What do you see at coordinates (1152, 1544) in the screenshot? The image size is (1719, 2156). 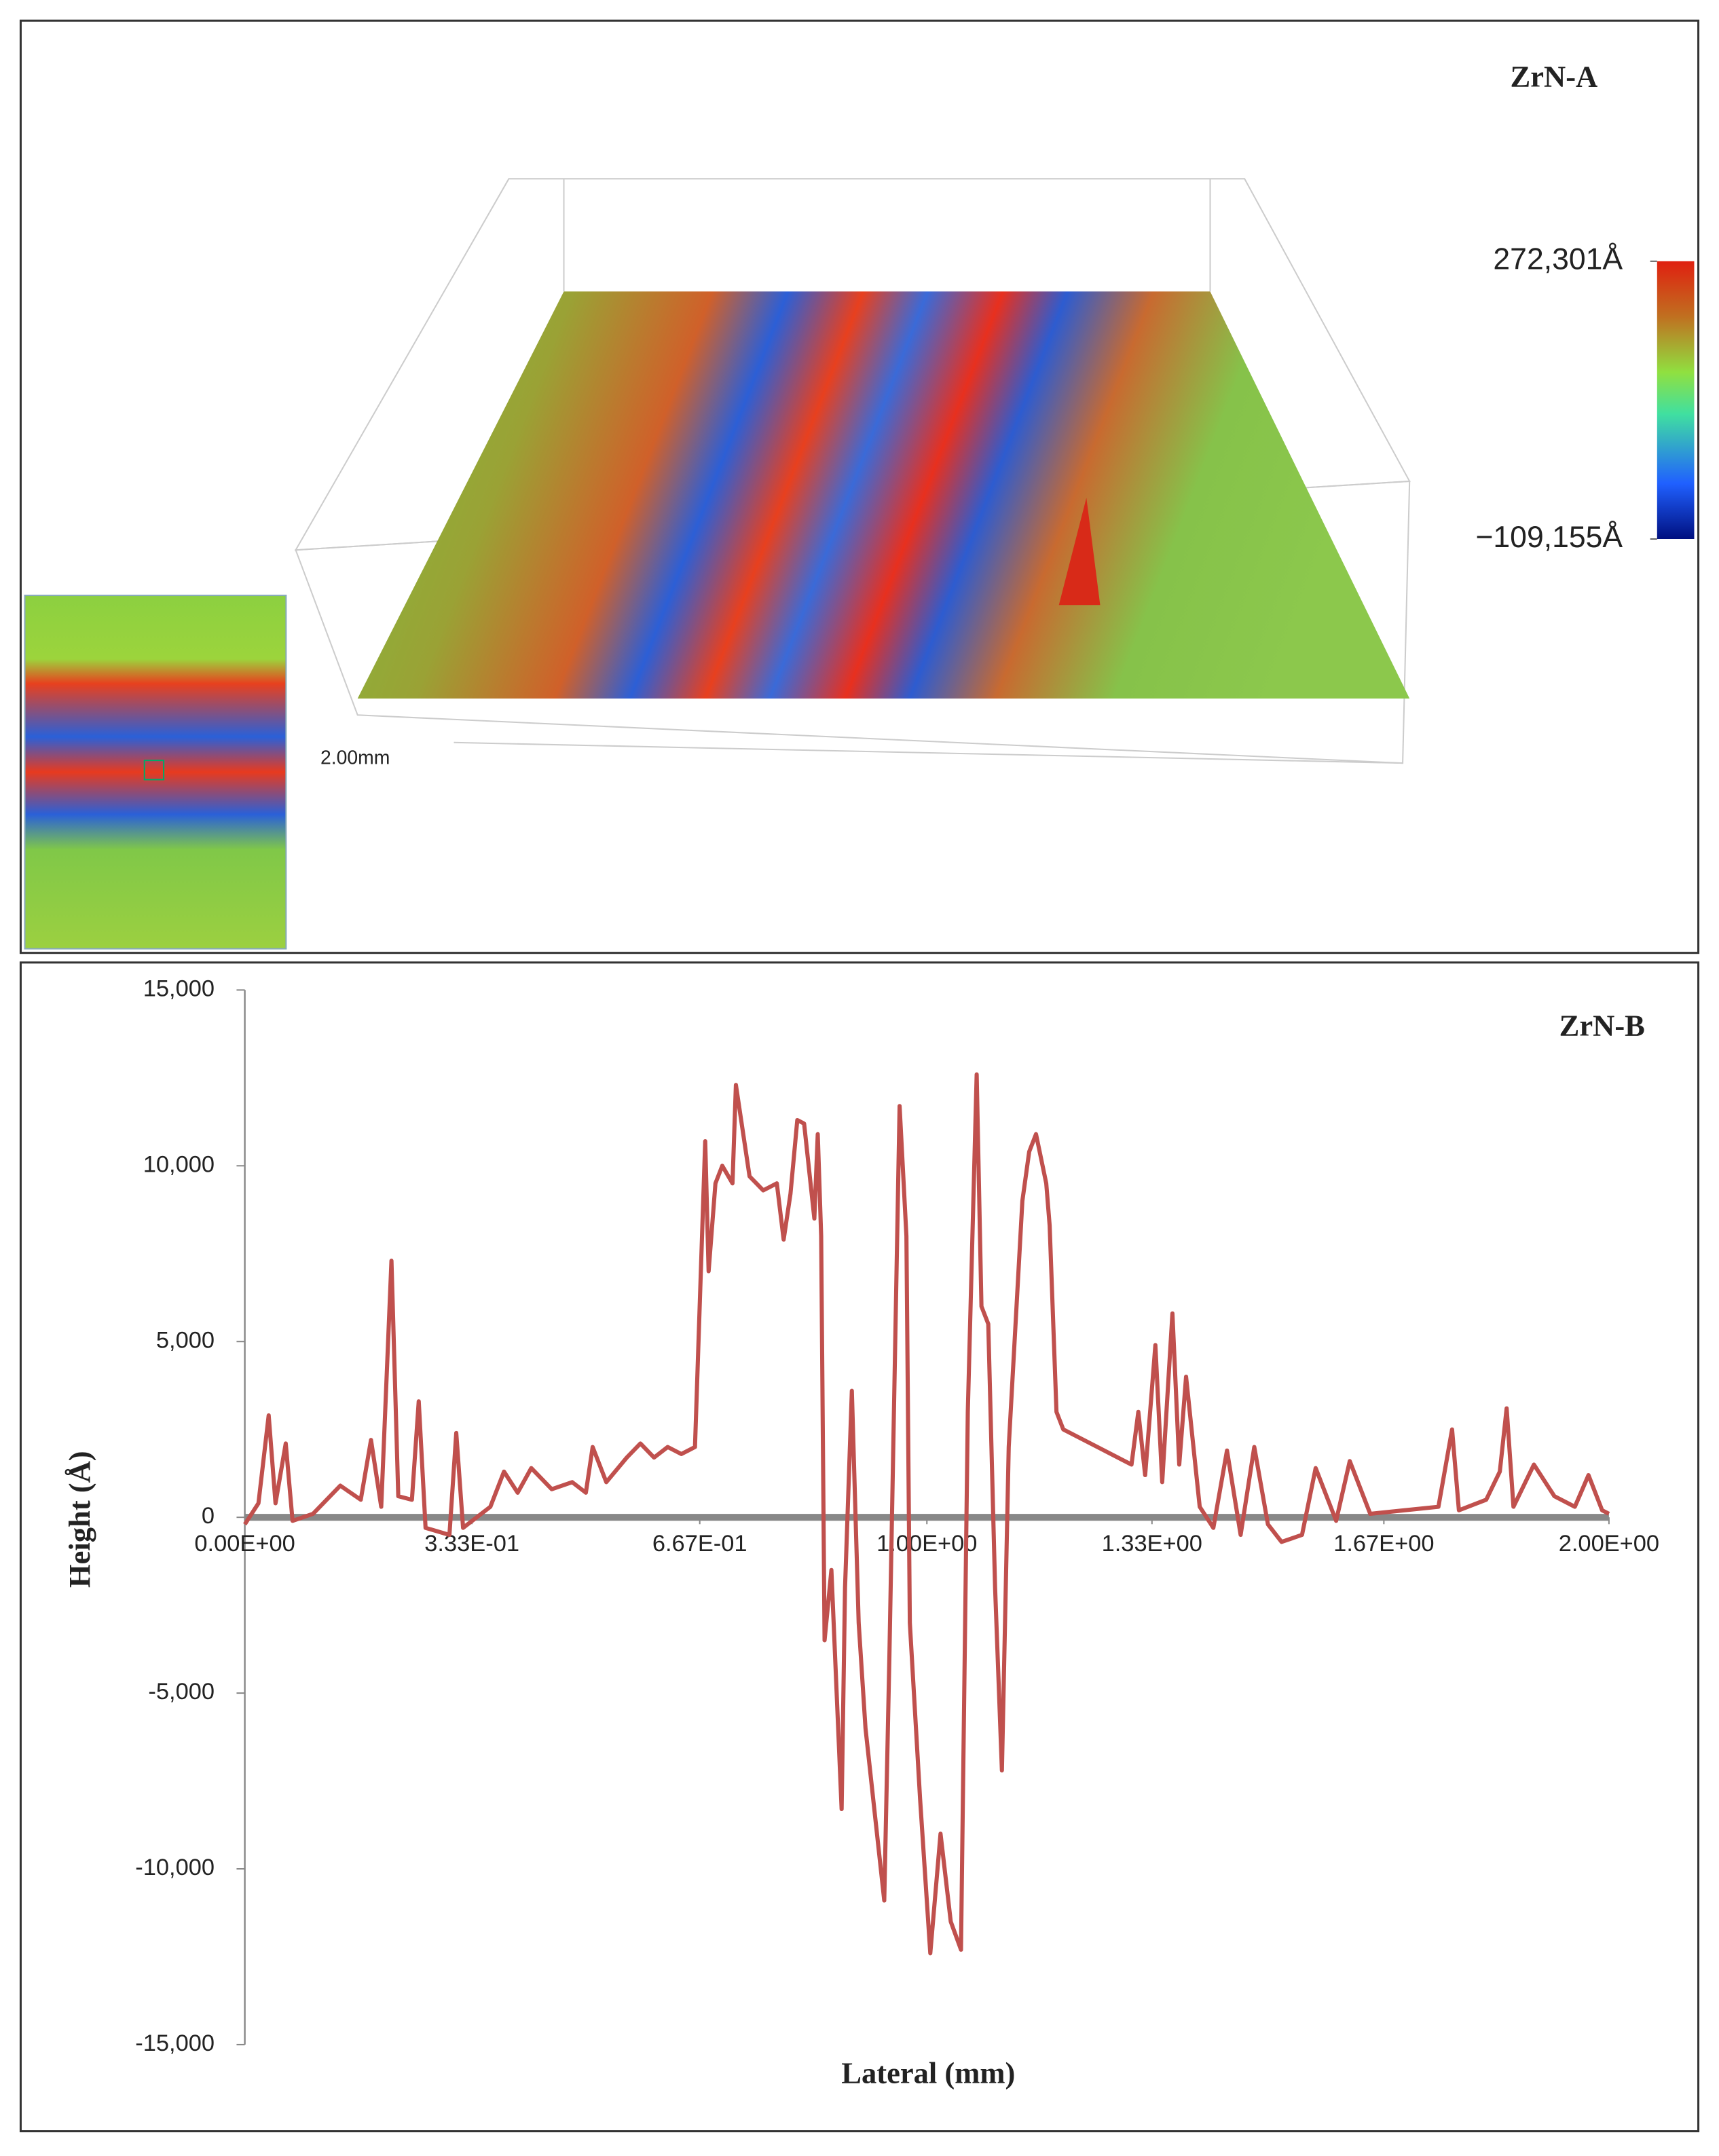 I see `x-tick-label: 1.33E+00` at bounding box center [1152, 1544].